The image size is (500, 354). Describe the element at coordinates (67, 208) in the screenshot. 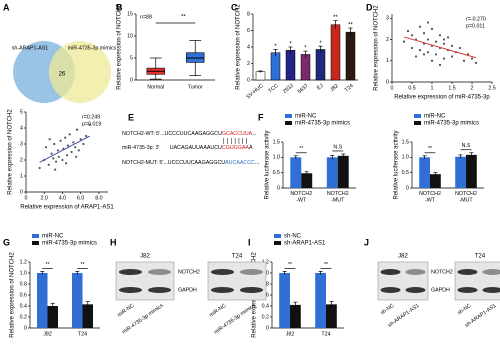

I see `x-axis-label: Relative expression of ARAP1-AS1` at that location.